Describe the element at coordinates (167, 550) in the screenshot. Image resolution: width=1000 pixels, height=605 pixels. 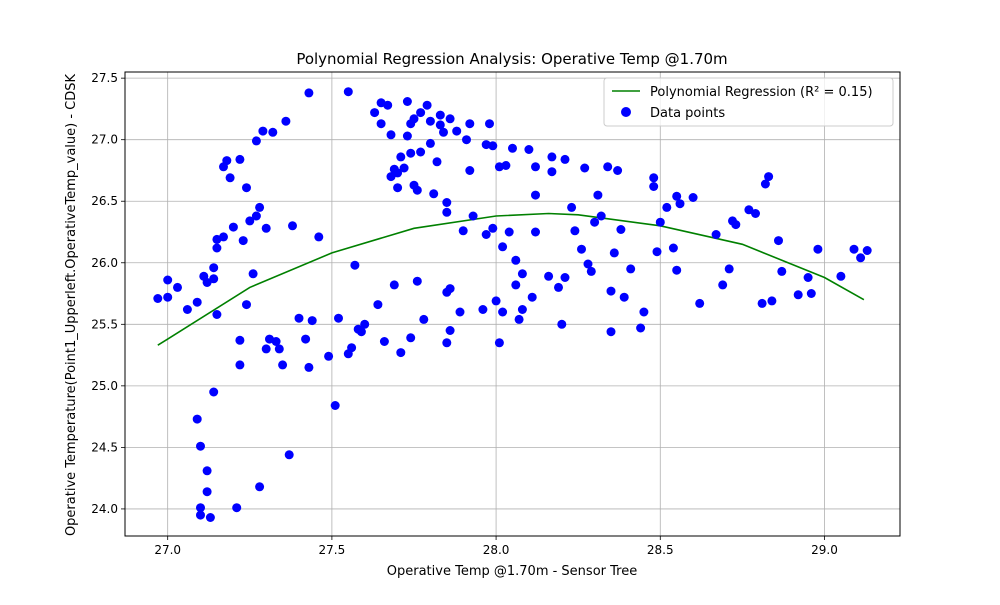
I see `x-tick-label: 27.0` at that location.